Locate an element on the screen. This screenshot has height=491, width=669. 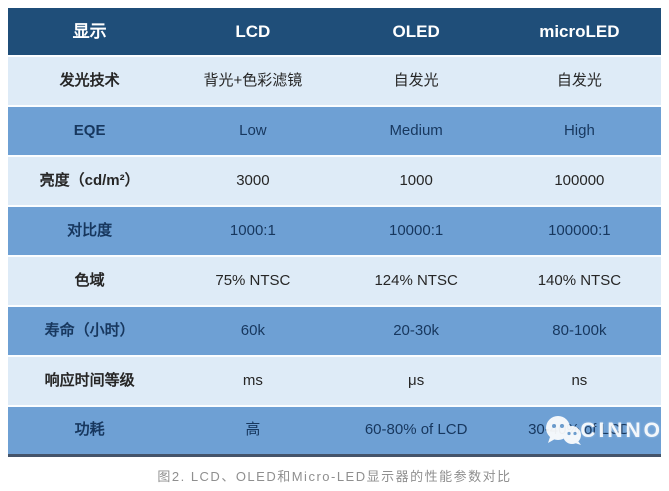
value-cell: 124% NTSC is located at coordinates (416, 280).